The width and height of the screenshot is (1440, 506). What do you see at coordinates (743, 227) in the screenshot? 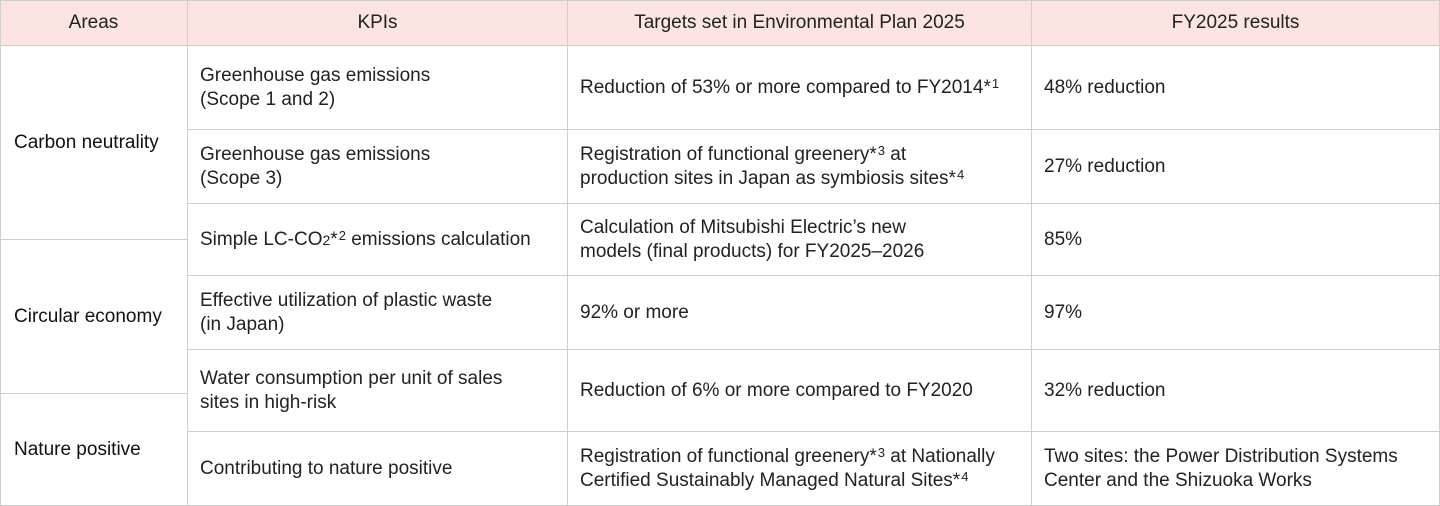
I see `target-line: Calculation of Mitsubishi Electric’s new` at bounding box center [743, 227].